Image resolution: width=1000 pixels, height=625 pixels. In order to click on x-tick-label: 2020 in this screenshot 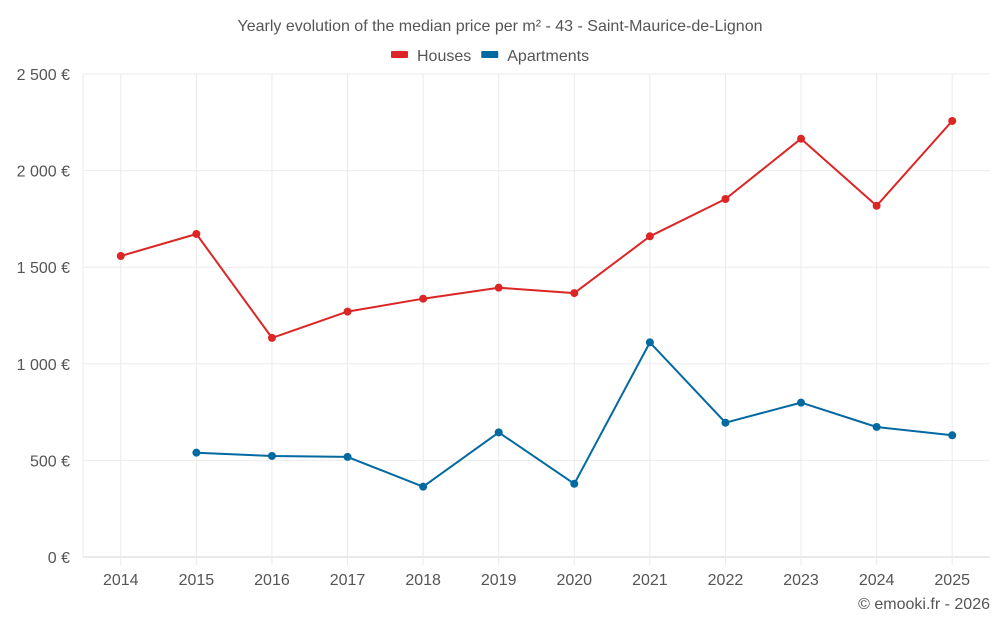, I will do `click(574, 580)`.